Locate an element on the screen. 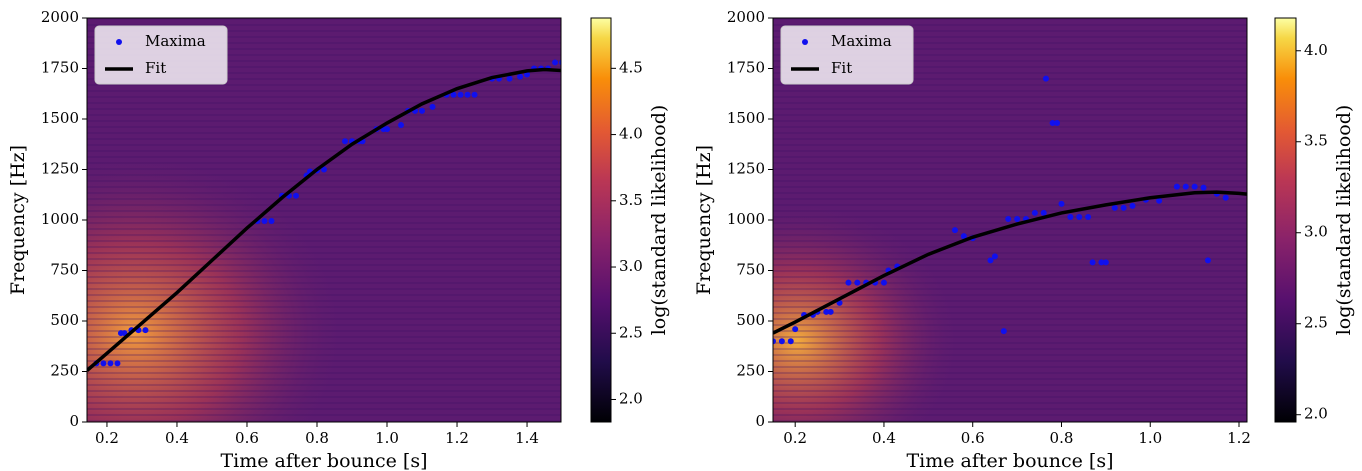  legend-dot is located at coordinates (119, 42).